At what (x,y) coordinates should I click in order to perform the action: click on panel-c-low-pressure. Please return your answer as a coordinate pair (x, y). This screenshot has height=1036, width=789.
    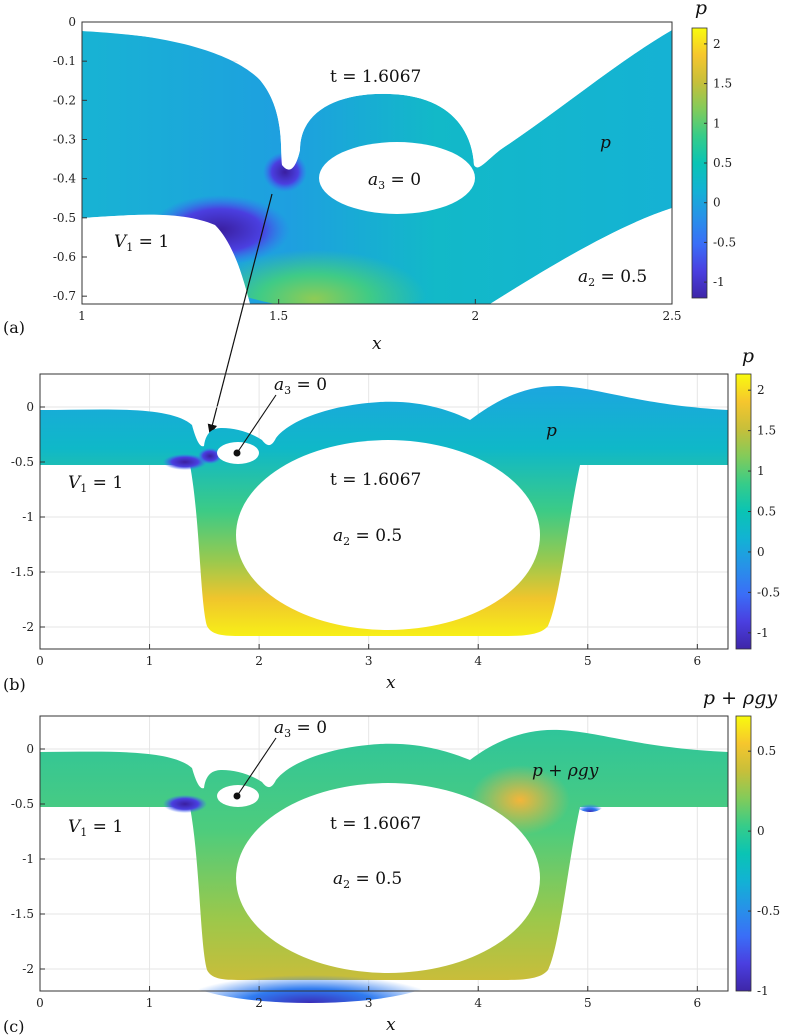
    Looking at the image, I should click on (185, 804).